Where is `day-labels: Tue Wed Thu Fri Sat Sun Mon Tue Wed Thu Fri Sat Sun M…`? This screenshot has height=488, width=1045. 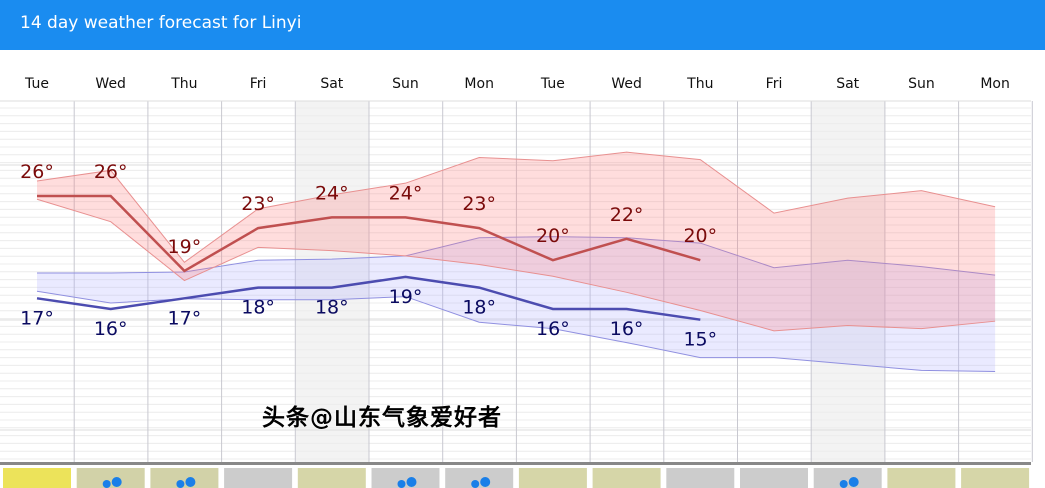
day-labels: Tue Wed Thu Fri Sat Sun Mon Tue Wed Thu Fri Sat Sun M… is located at coordinates (522, 86).